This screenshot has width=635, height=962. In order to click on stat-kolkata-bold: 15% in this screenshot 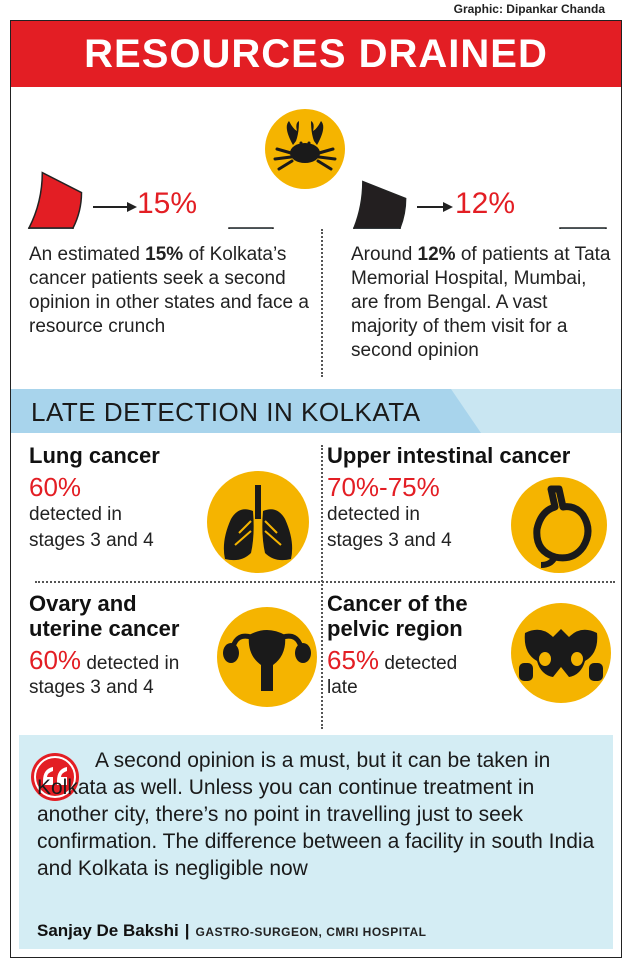, I will do `click(164, 254)`.